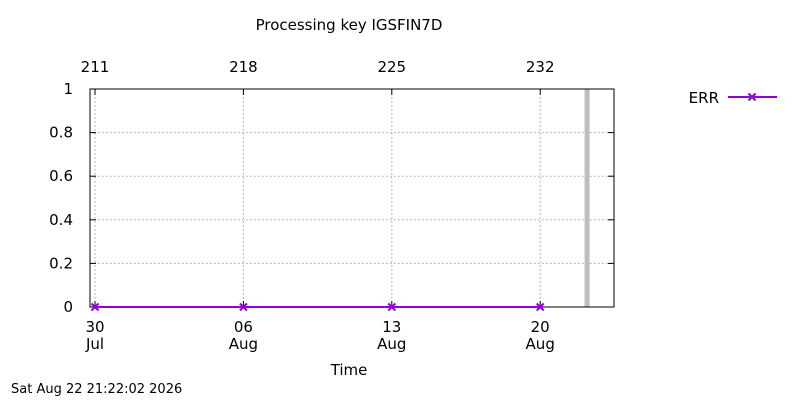 The height and width of the screenshot is (400, 800). Describe the element at coordinates (61, 133) in the screenshot. I see `y-tick-label: 0.8` at that location.